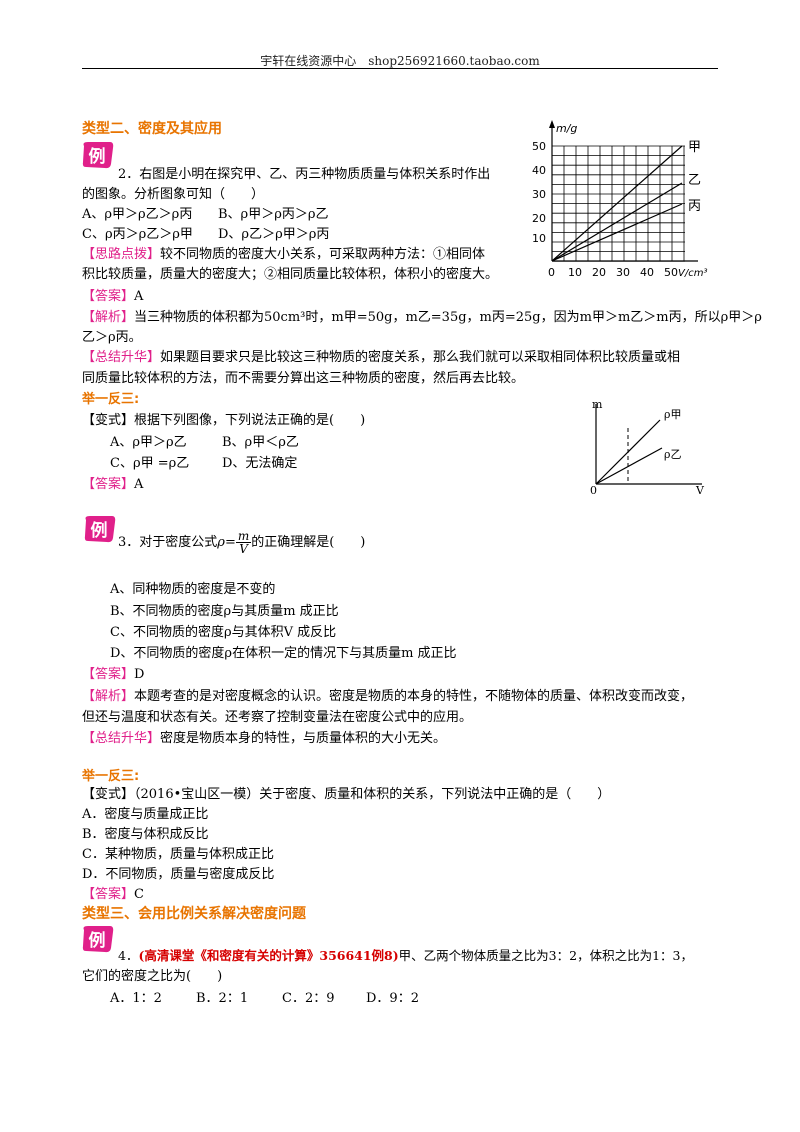 This screenshot has width=800, height=1132. What do you see at coordinates (539, 146) in the screenshot?
I see `y-tick-label: 50` at bounding box center [539, 146].